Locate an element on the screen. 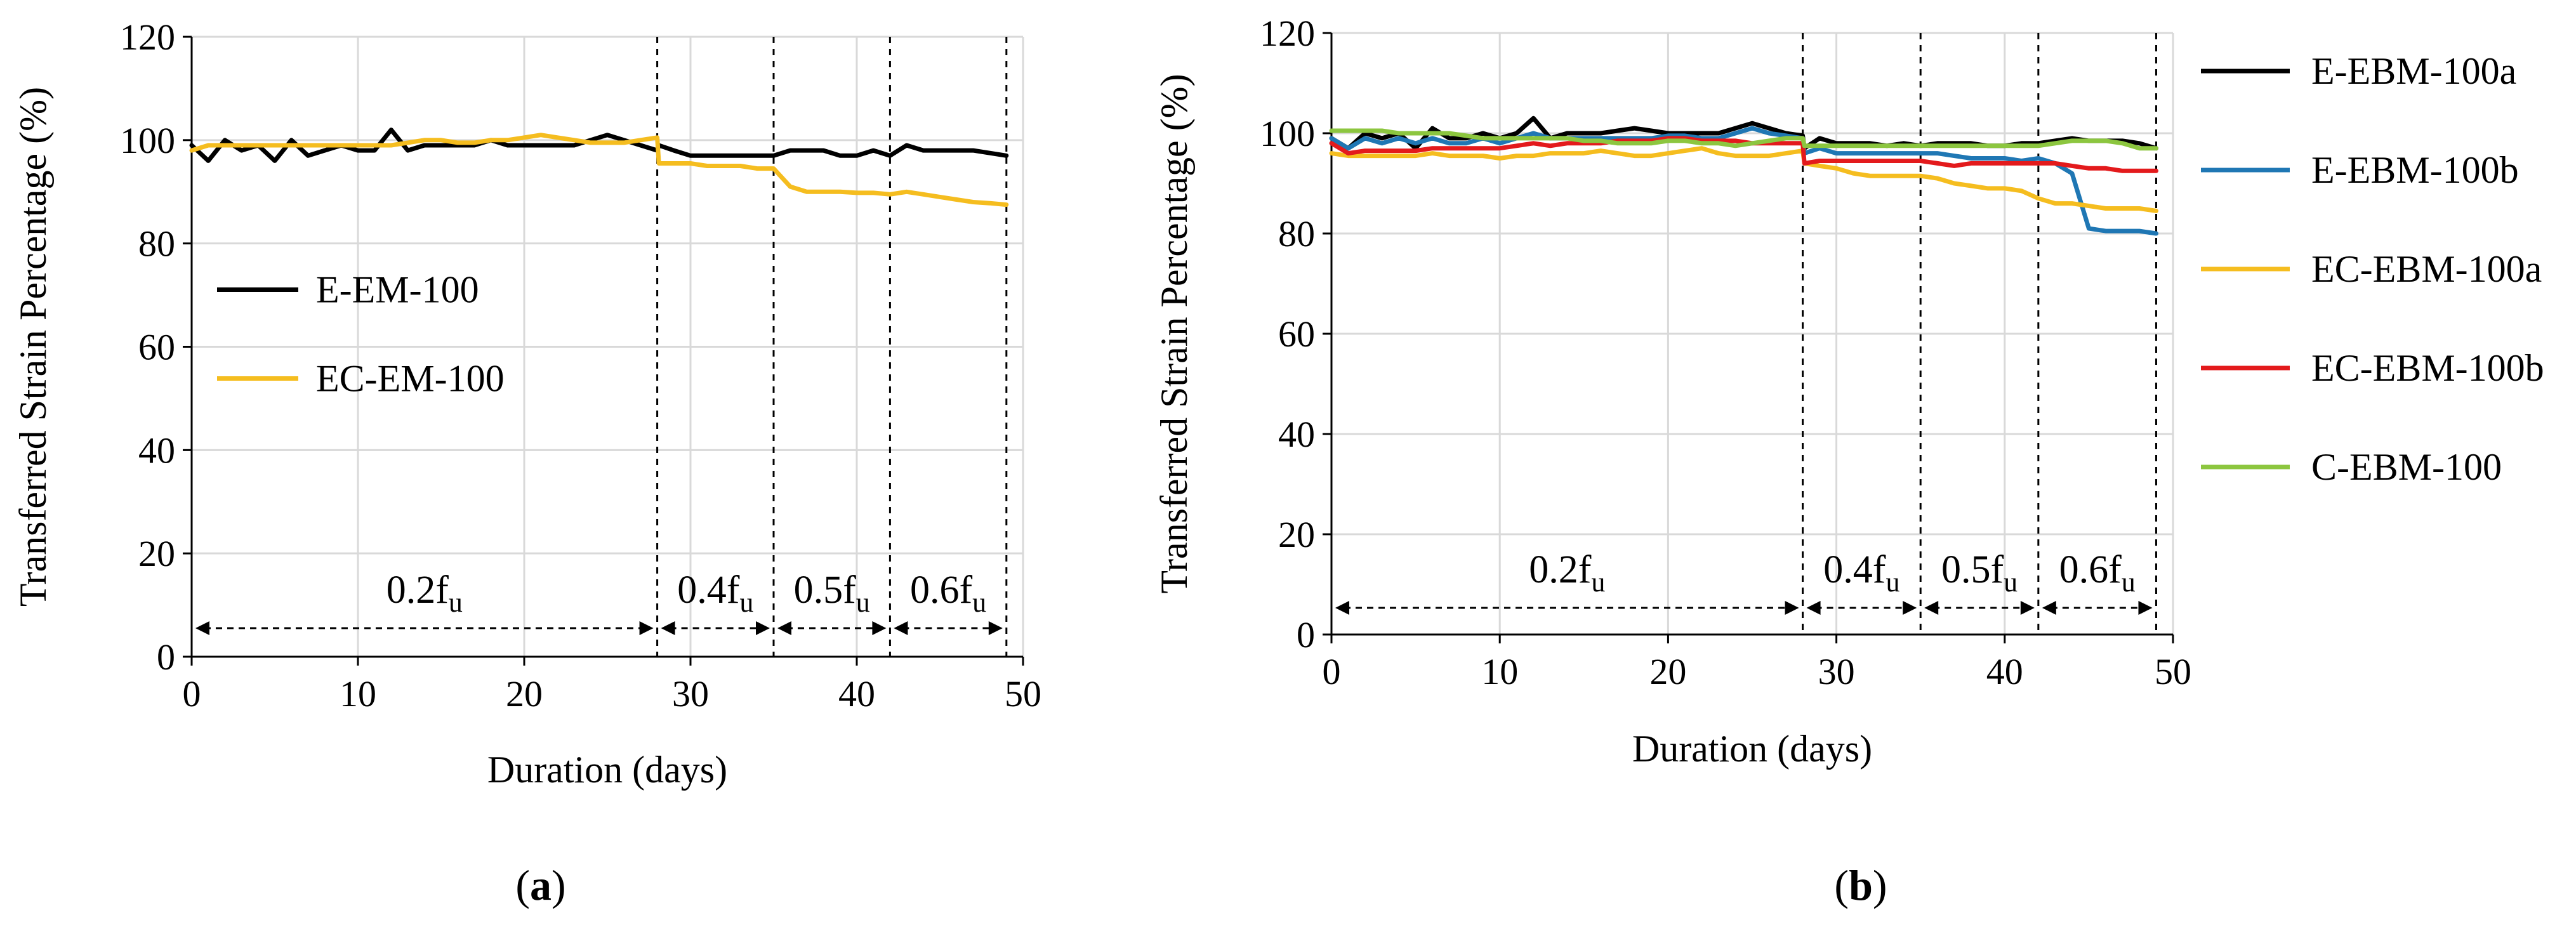  legend: E-EM-100 EC-EM-100 is located at coordinates (361, 334).